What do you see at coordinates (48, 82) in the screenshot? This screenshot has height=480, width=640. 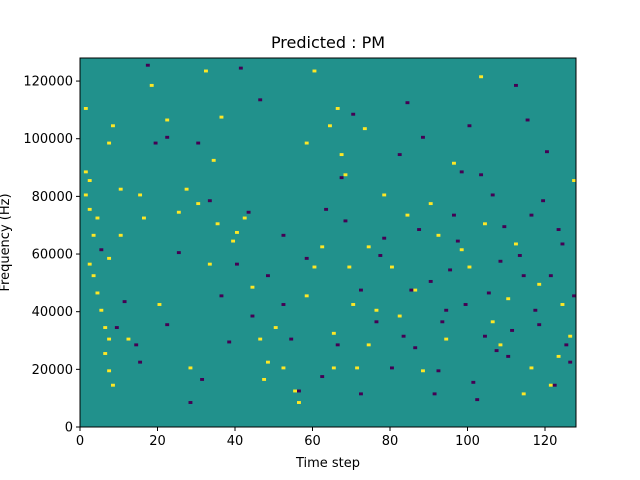 I see `y-tick-label: 120000` at bounding box center [48, 82].